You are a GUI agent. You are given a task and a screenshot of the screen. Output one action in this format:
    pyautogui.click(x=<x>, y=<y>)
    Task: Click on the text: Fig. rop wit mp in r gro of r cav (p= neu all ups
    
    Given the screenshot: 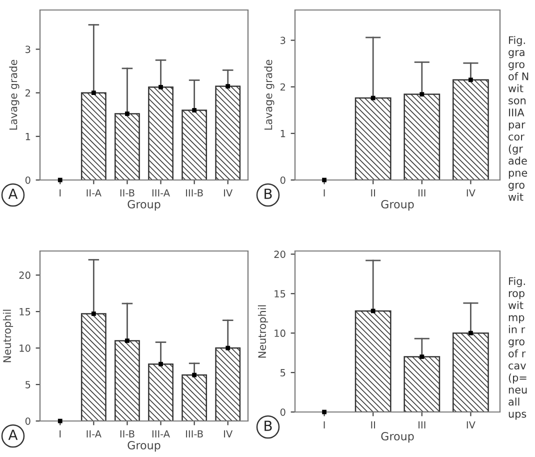 What is the action you would take?
    pyautogui.click(x=517, y=348)
    